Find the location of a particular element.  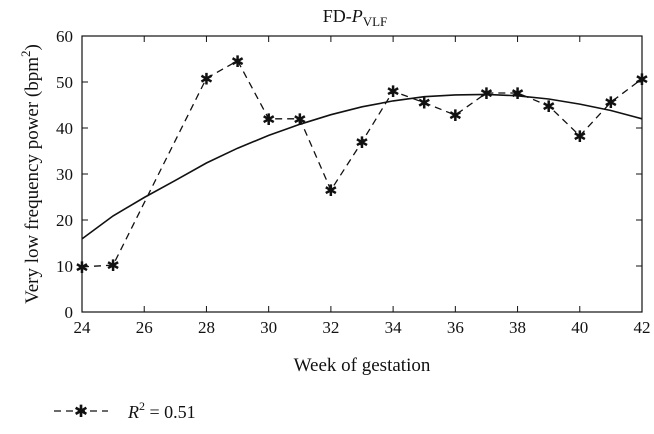

y-axis-label: Very low frequency power (bpm2) is located at coordinates (30, 174).